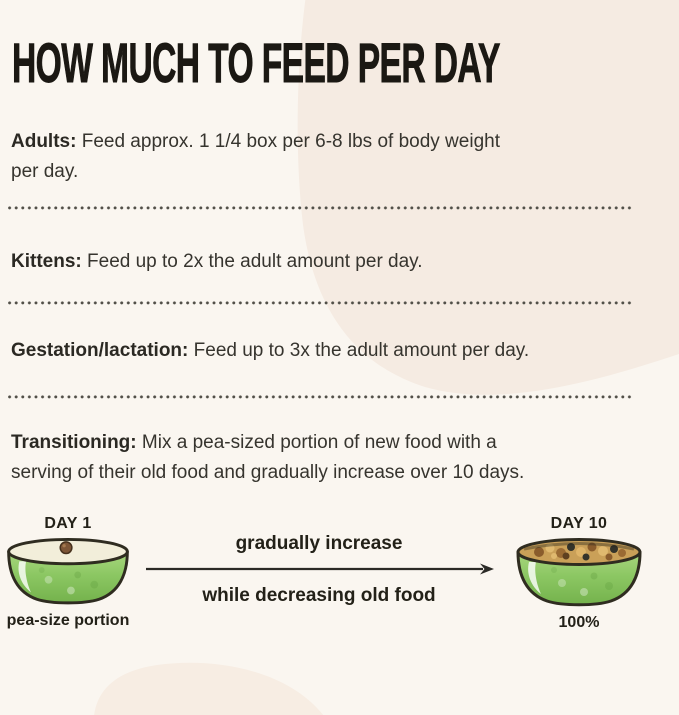 This screenshot has width=679, height=715. I want to click on page-title: HOW MUCH TO FEED PER DAY, so click(256, 62).